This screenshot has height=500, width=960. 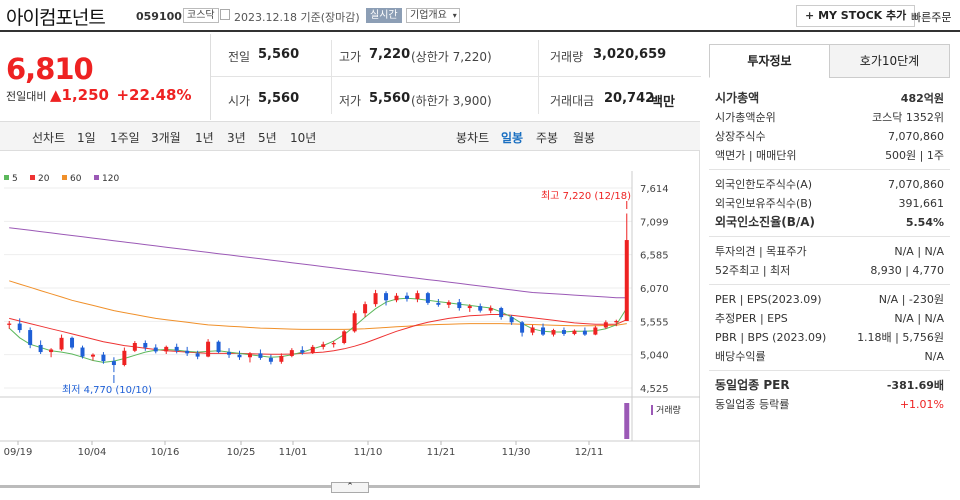 I want to click on open-label: 시가, so click(x=239, y=101).